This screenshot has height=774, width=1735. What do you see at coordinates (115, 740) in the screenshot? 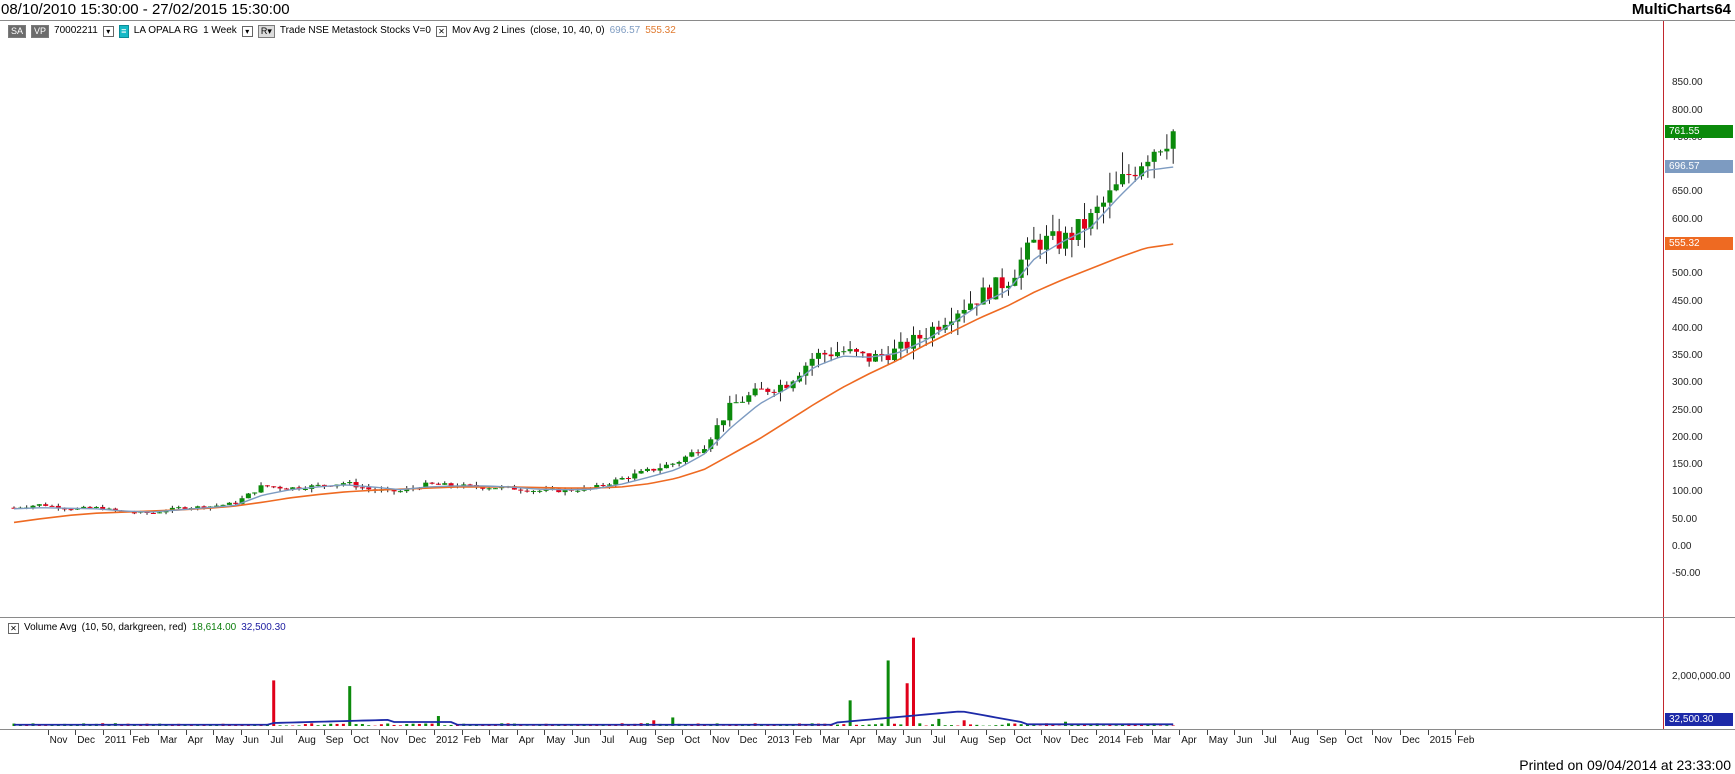
I see `time-label: 2011` at bounding box center [115, 740].